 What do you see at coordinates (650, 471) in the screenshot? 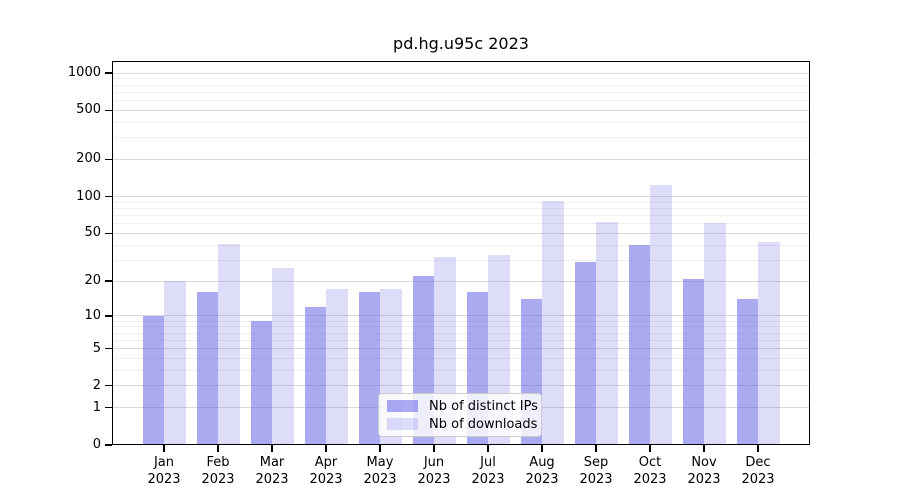
I see `x-tick-label: Oct 2023` at bounding box center [650, 471].